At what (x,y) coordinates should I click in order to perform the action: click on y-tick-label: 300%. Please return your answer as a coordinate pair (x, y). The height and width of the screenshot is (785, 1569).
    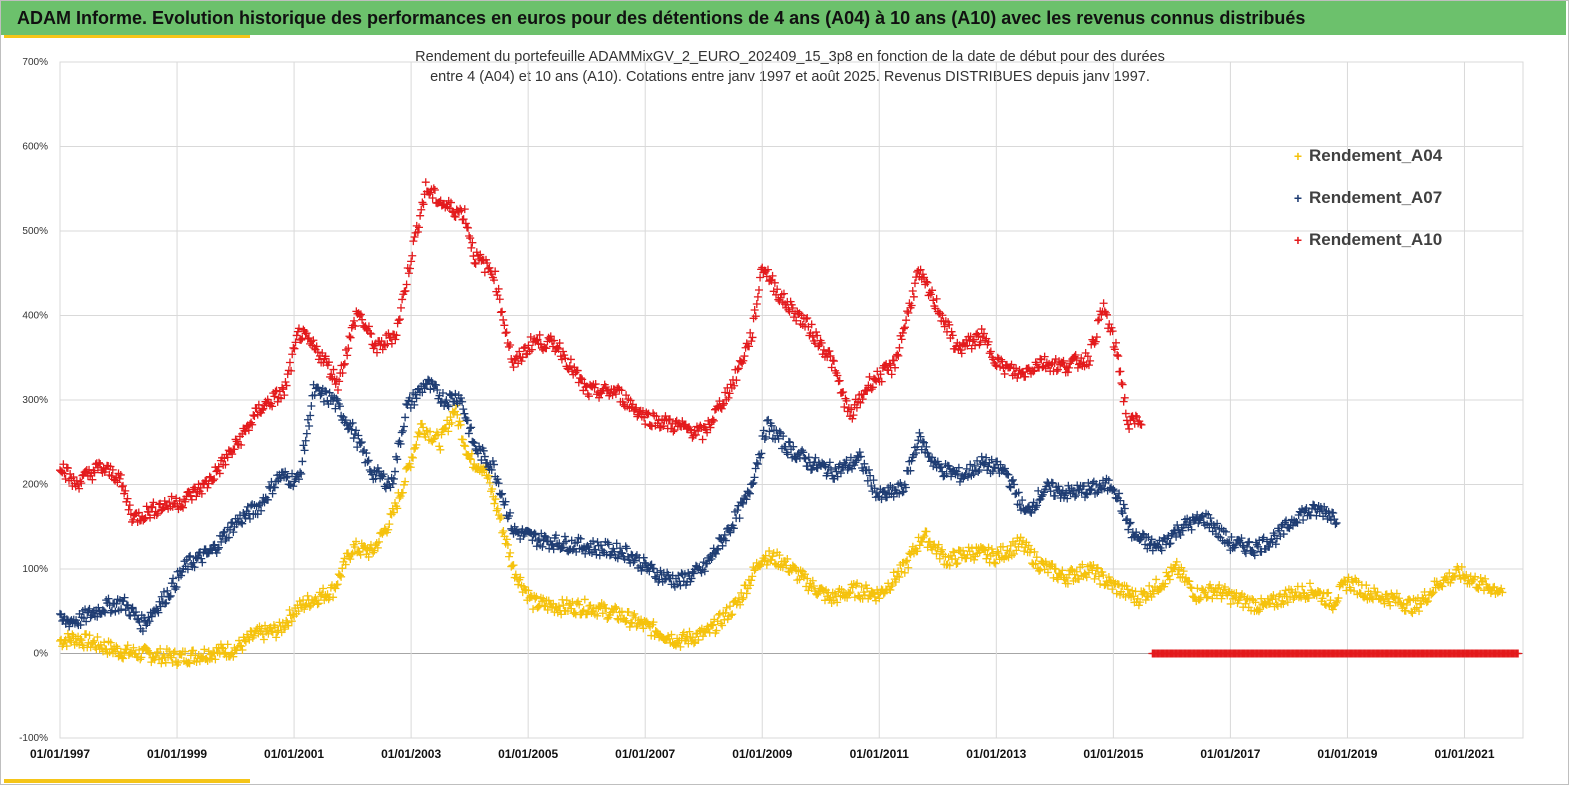
    Looking at the image, I should click on (35, 400).